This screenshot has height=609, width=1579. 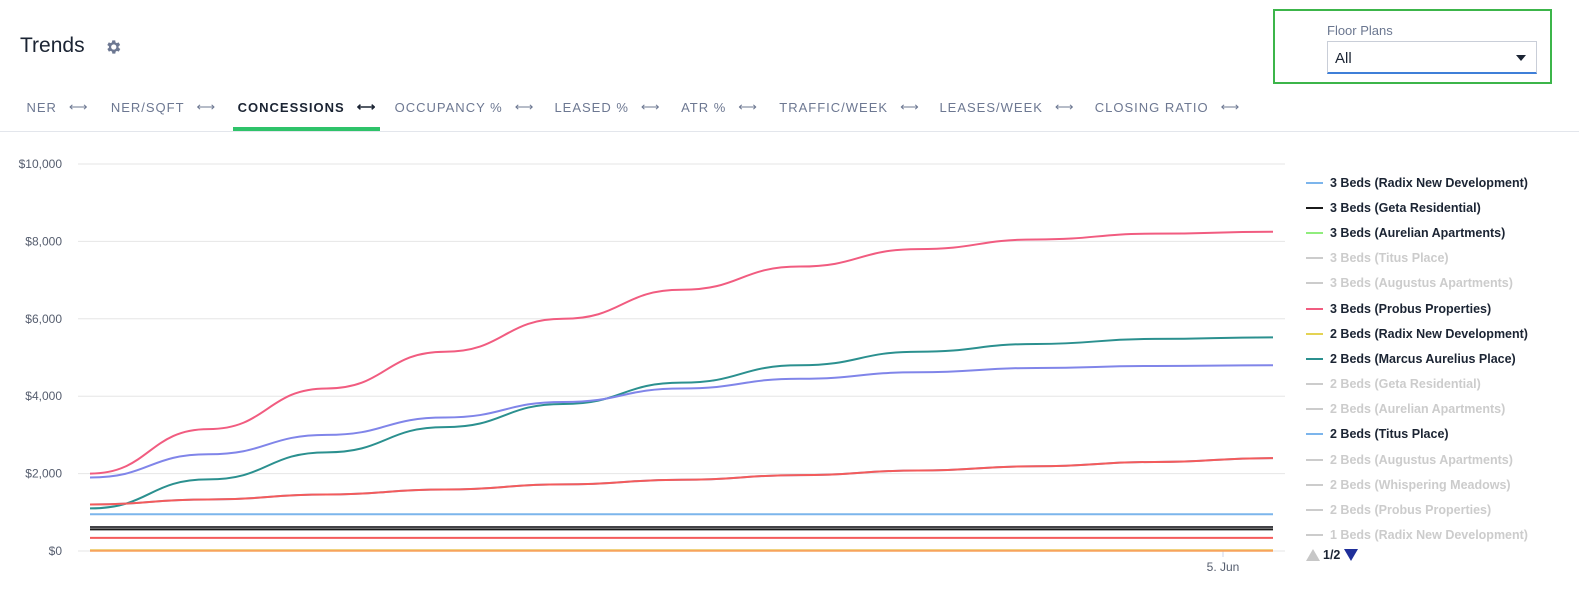 What do you see at coordinates (1389, 258) in the screenshot?
I see `legend-label: 3 Beds (Titus Place)` at bounding box center [1389, 258].